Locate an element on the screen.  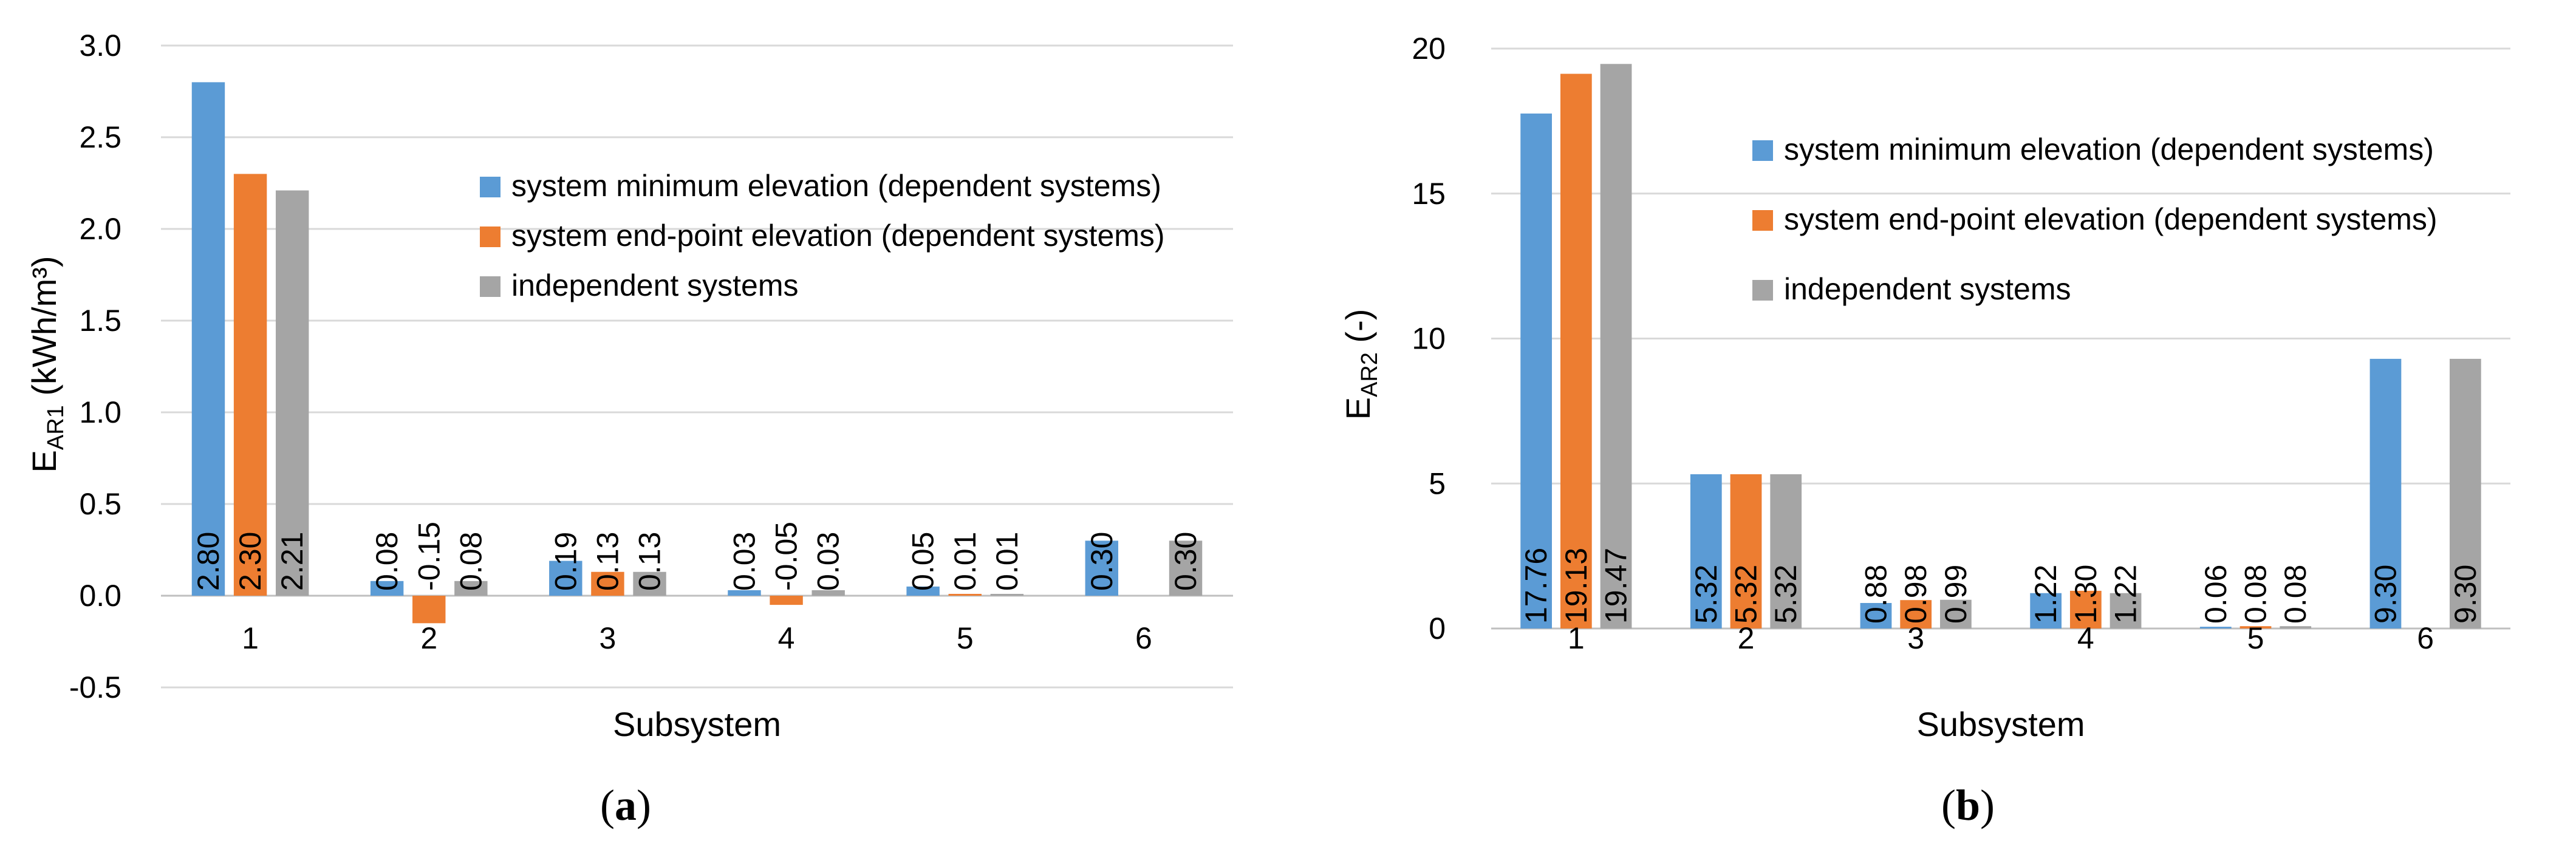
data-label: -0.05 is located at coordinates (787, 557).